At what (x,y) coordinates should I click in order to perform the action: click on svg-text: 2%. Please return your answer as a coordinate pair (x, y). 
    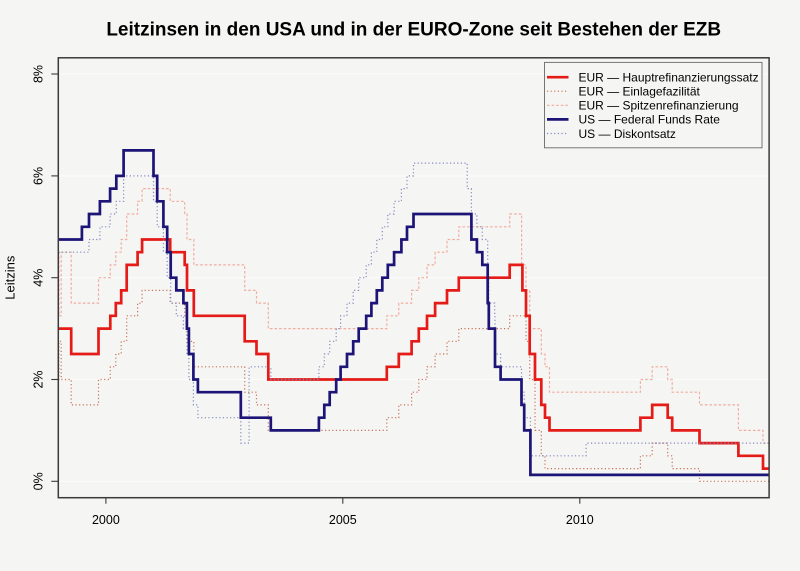
    Looking at the image, I should click on (39, 379).